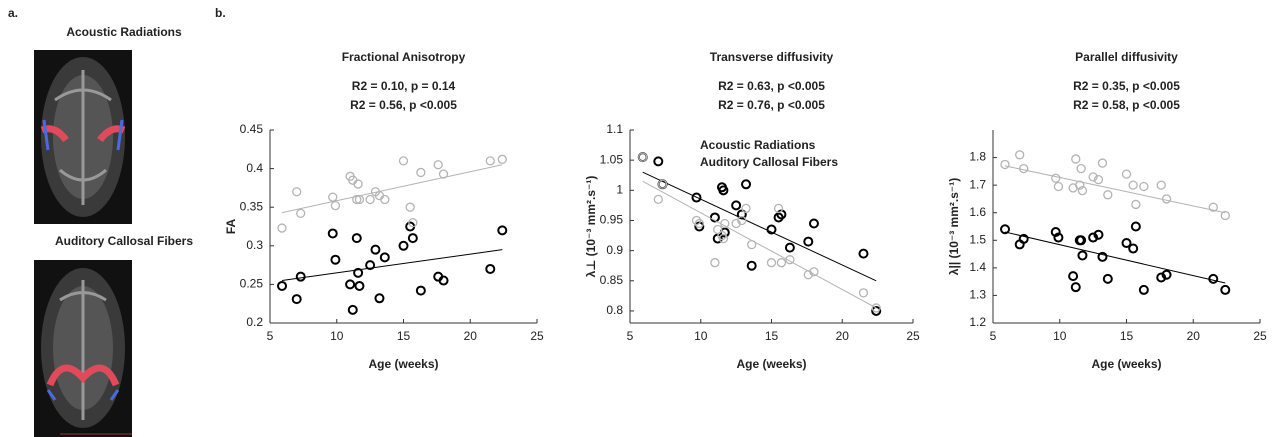 The height and width of the screenshot is (437, 1272). I want to click on y-tick-label: 0.8, so click(614, 310).